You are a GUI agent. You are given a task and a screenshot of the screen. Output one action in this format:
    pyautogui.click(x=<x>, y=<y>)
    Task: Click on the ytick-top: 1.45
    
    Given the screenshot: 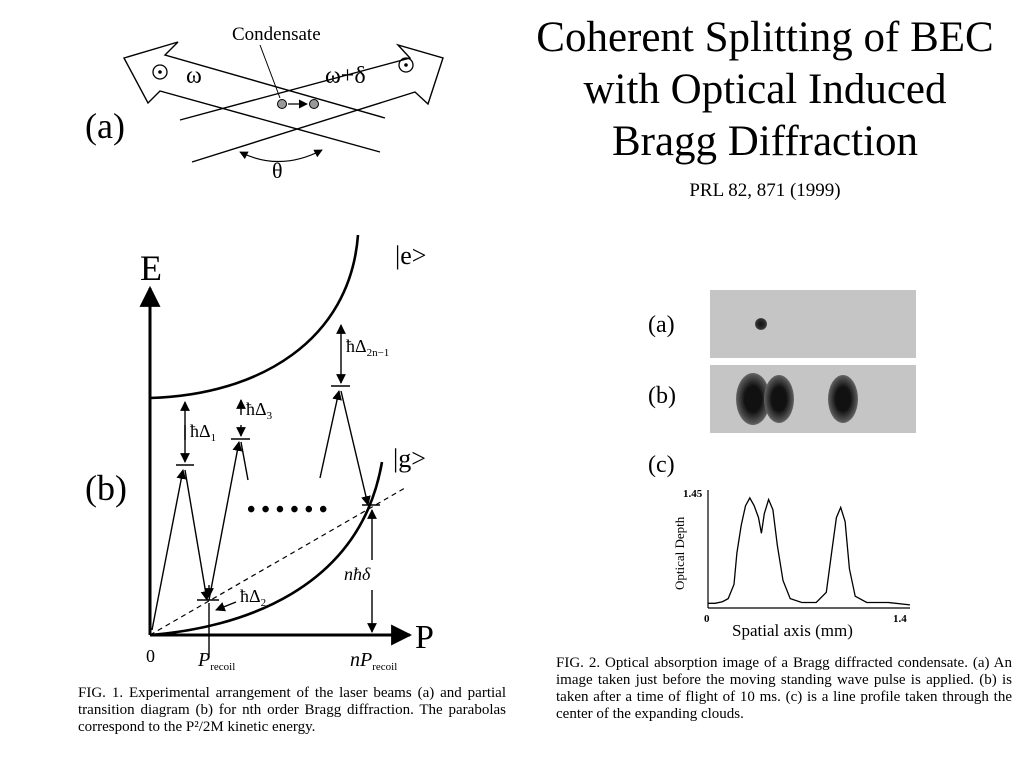 What is the action you would take?
    pyautogui.click(x=693, y=494)
    